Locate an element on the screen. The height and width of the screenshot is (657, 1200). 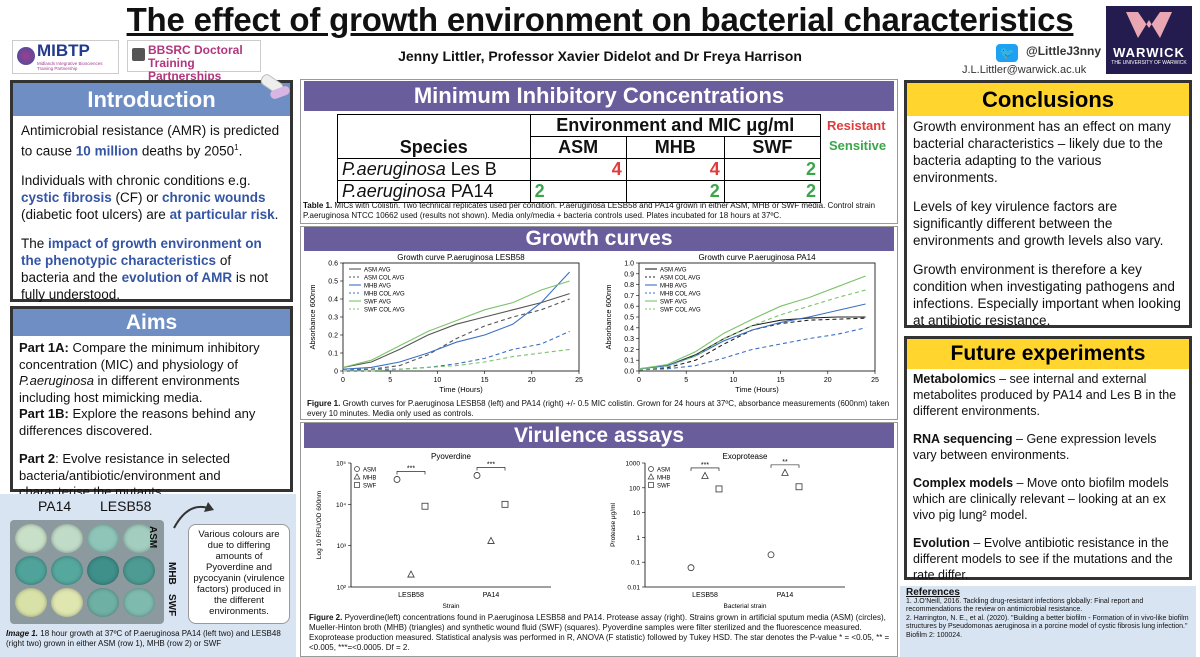
legend-resistant: Resistant is located at coordinates (856, 125).